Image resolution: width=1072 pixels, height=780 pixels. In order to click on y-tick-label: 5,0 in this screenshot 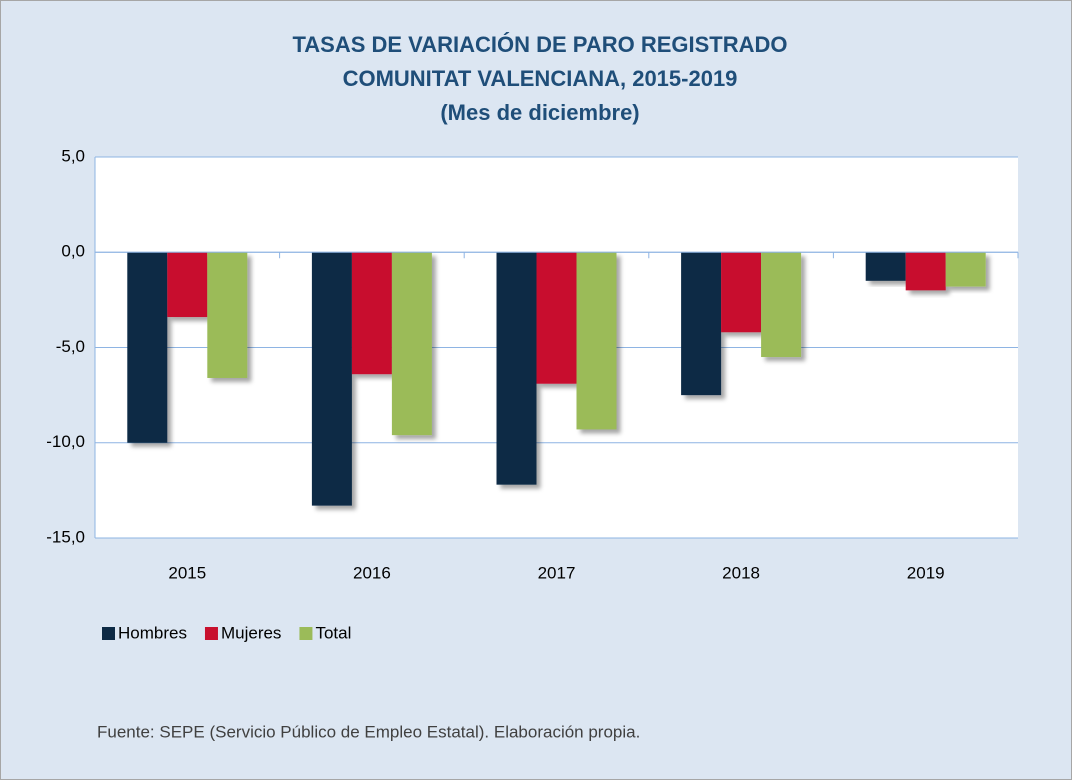, I will do `click(73, 155)`.